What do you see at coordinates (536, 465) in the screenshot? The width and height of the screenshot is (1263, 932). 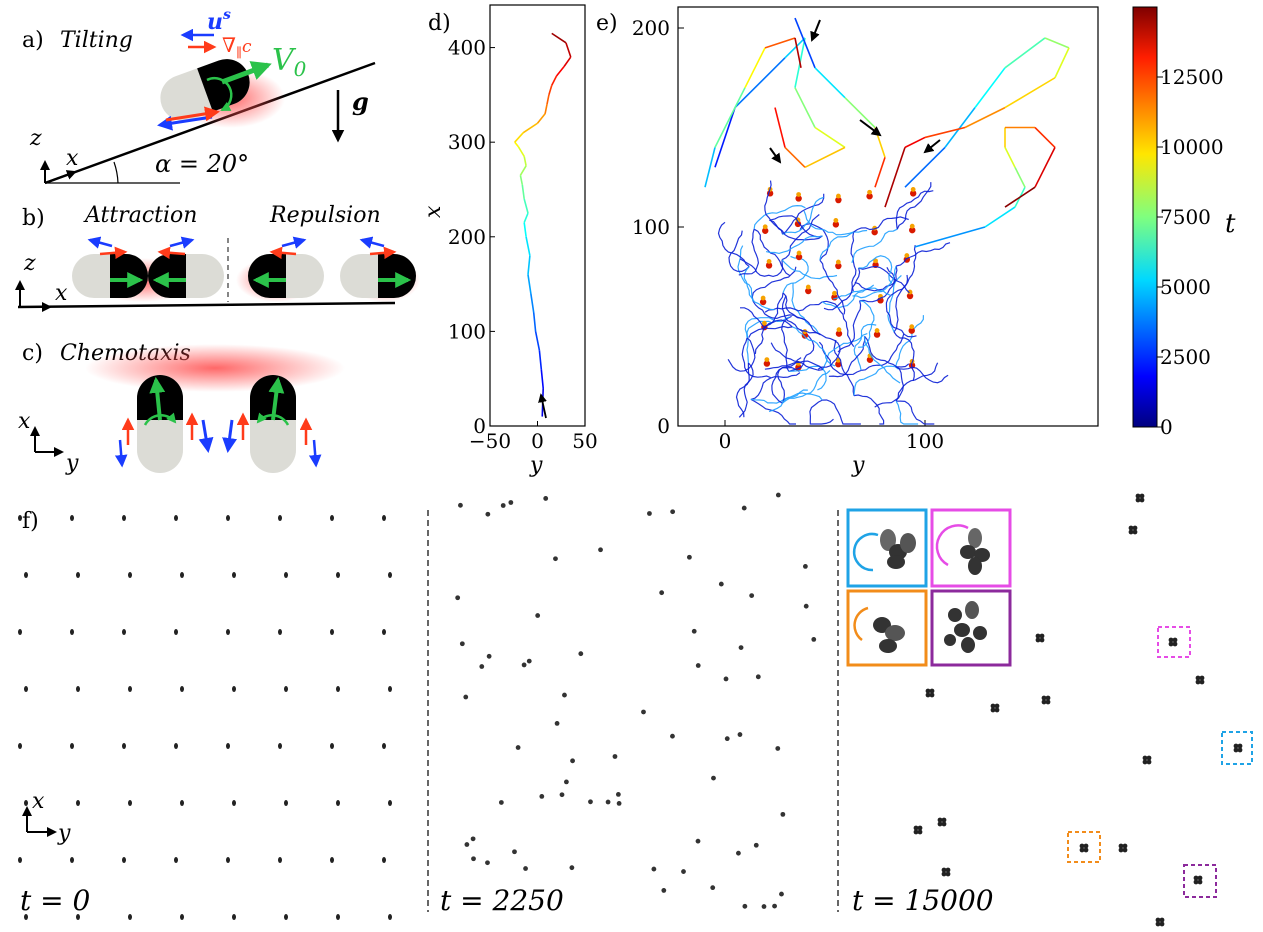 I see `plot-d-xlabel: y` at bounding box center [536, 465].